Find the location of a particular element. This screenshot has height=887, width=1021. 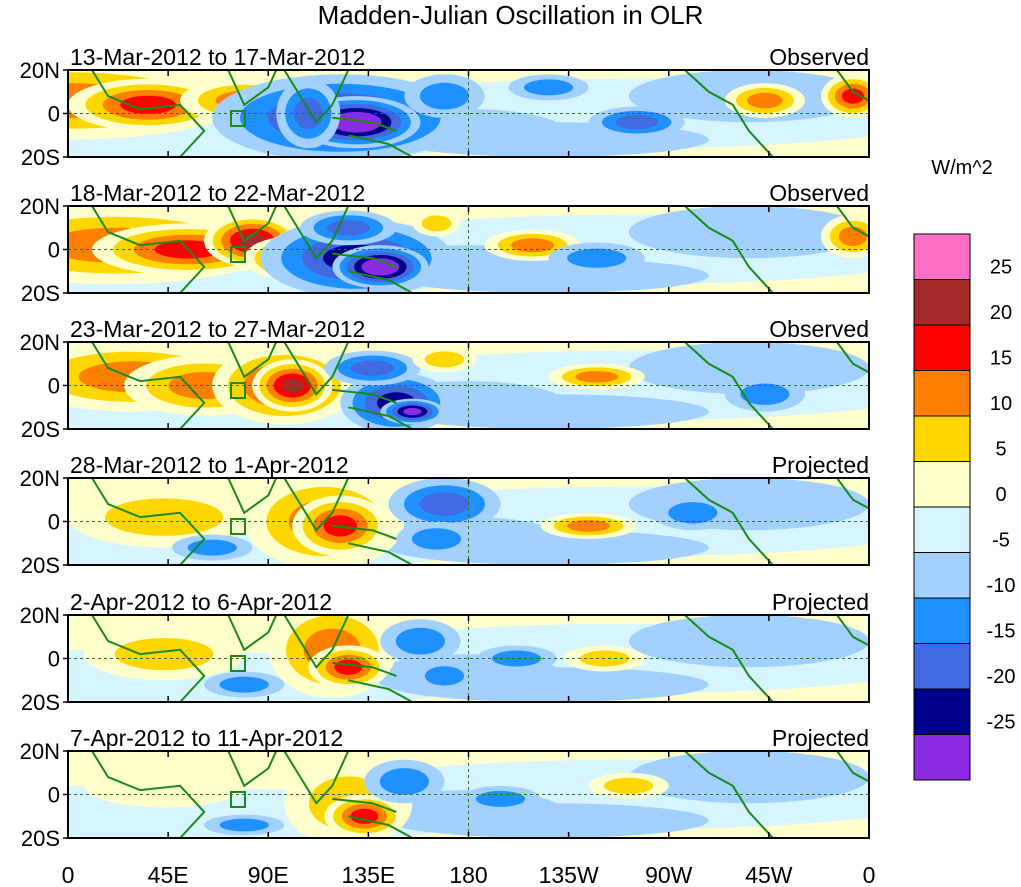

panel-period-label: 23-Mar-2012 to 27-Mar-2012 is located at coordinates (217, 329).